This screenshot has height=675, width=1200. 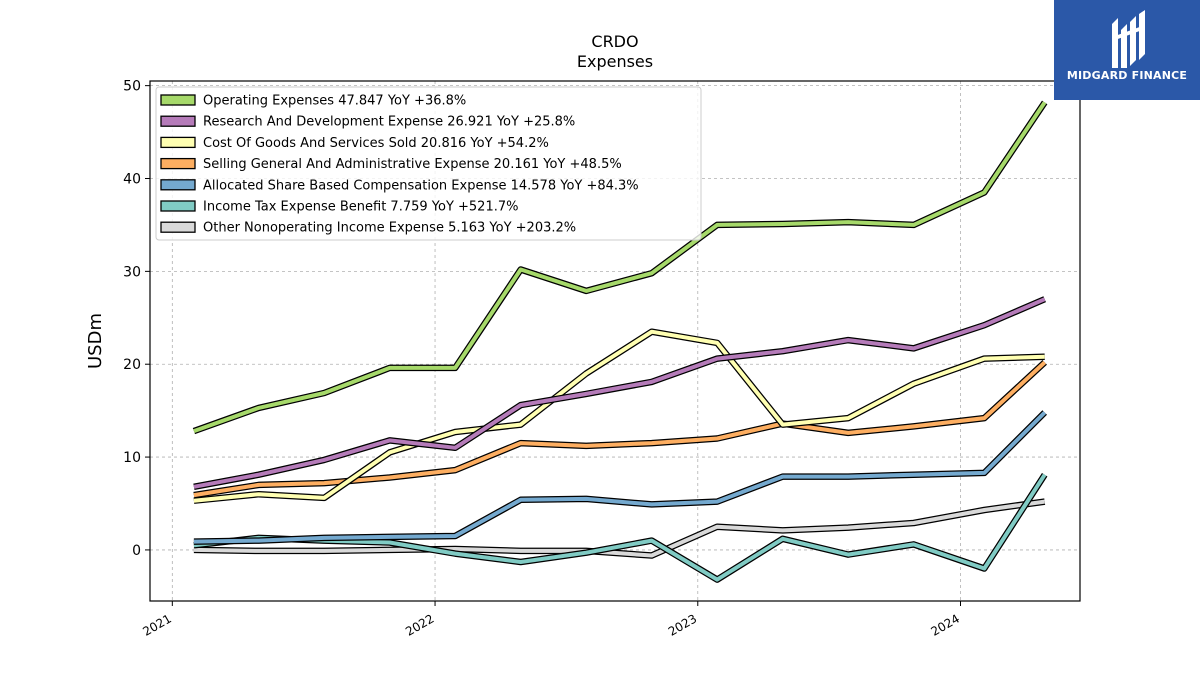 What do you see at coordinates (551, 620) in the screenshot?
I see `x-axis-ticks: 2021 2022 2023 2024` at bounding box center [551, 620].